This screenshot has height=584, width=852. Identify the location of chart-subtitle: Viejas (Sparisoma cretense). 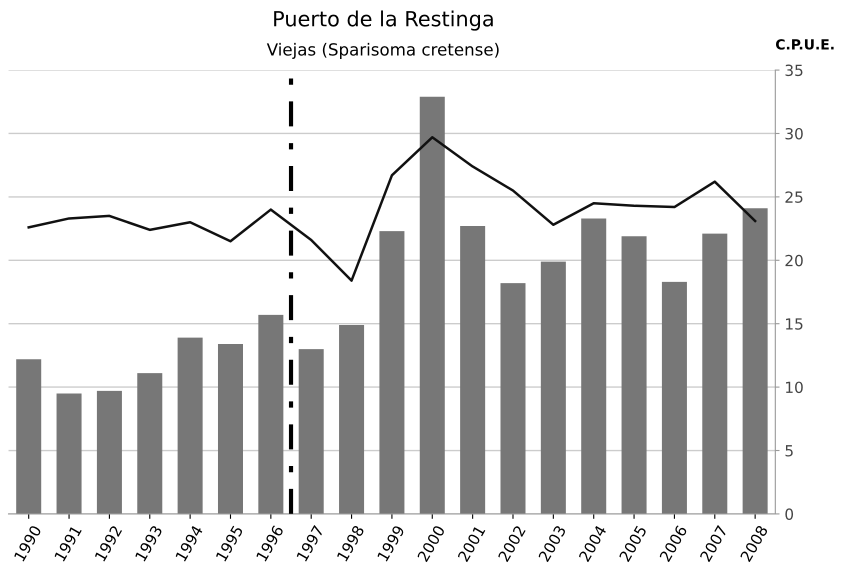
(382, 50).